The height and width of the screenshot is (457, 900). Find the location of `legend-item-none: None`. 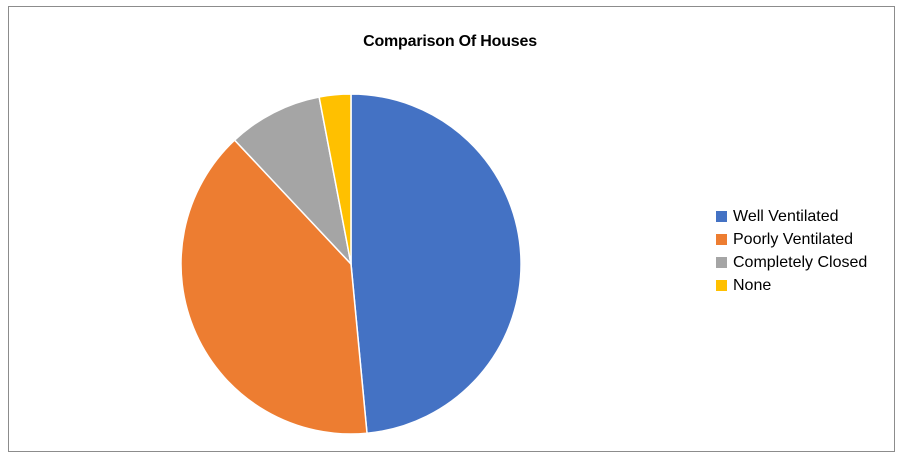

legend-item-none: None is located at coordinates (791, 285).